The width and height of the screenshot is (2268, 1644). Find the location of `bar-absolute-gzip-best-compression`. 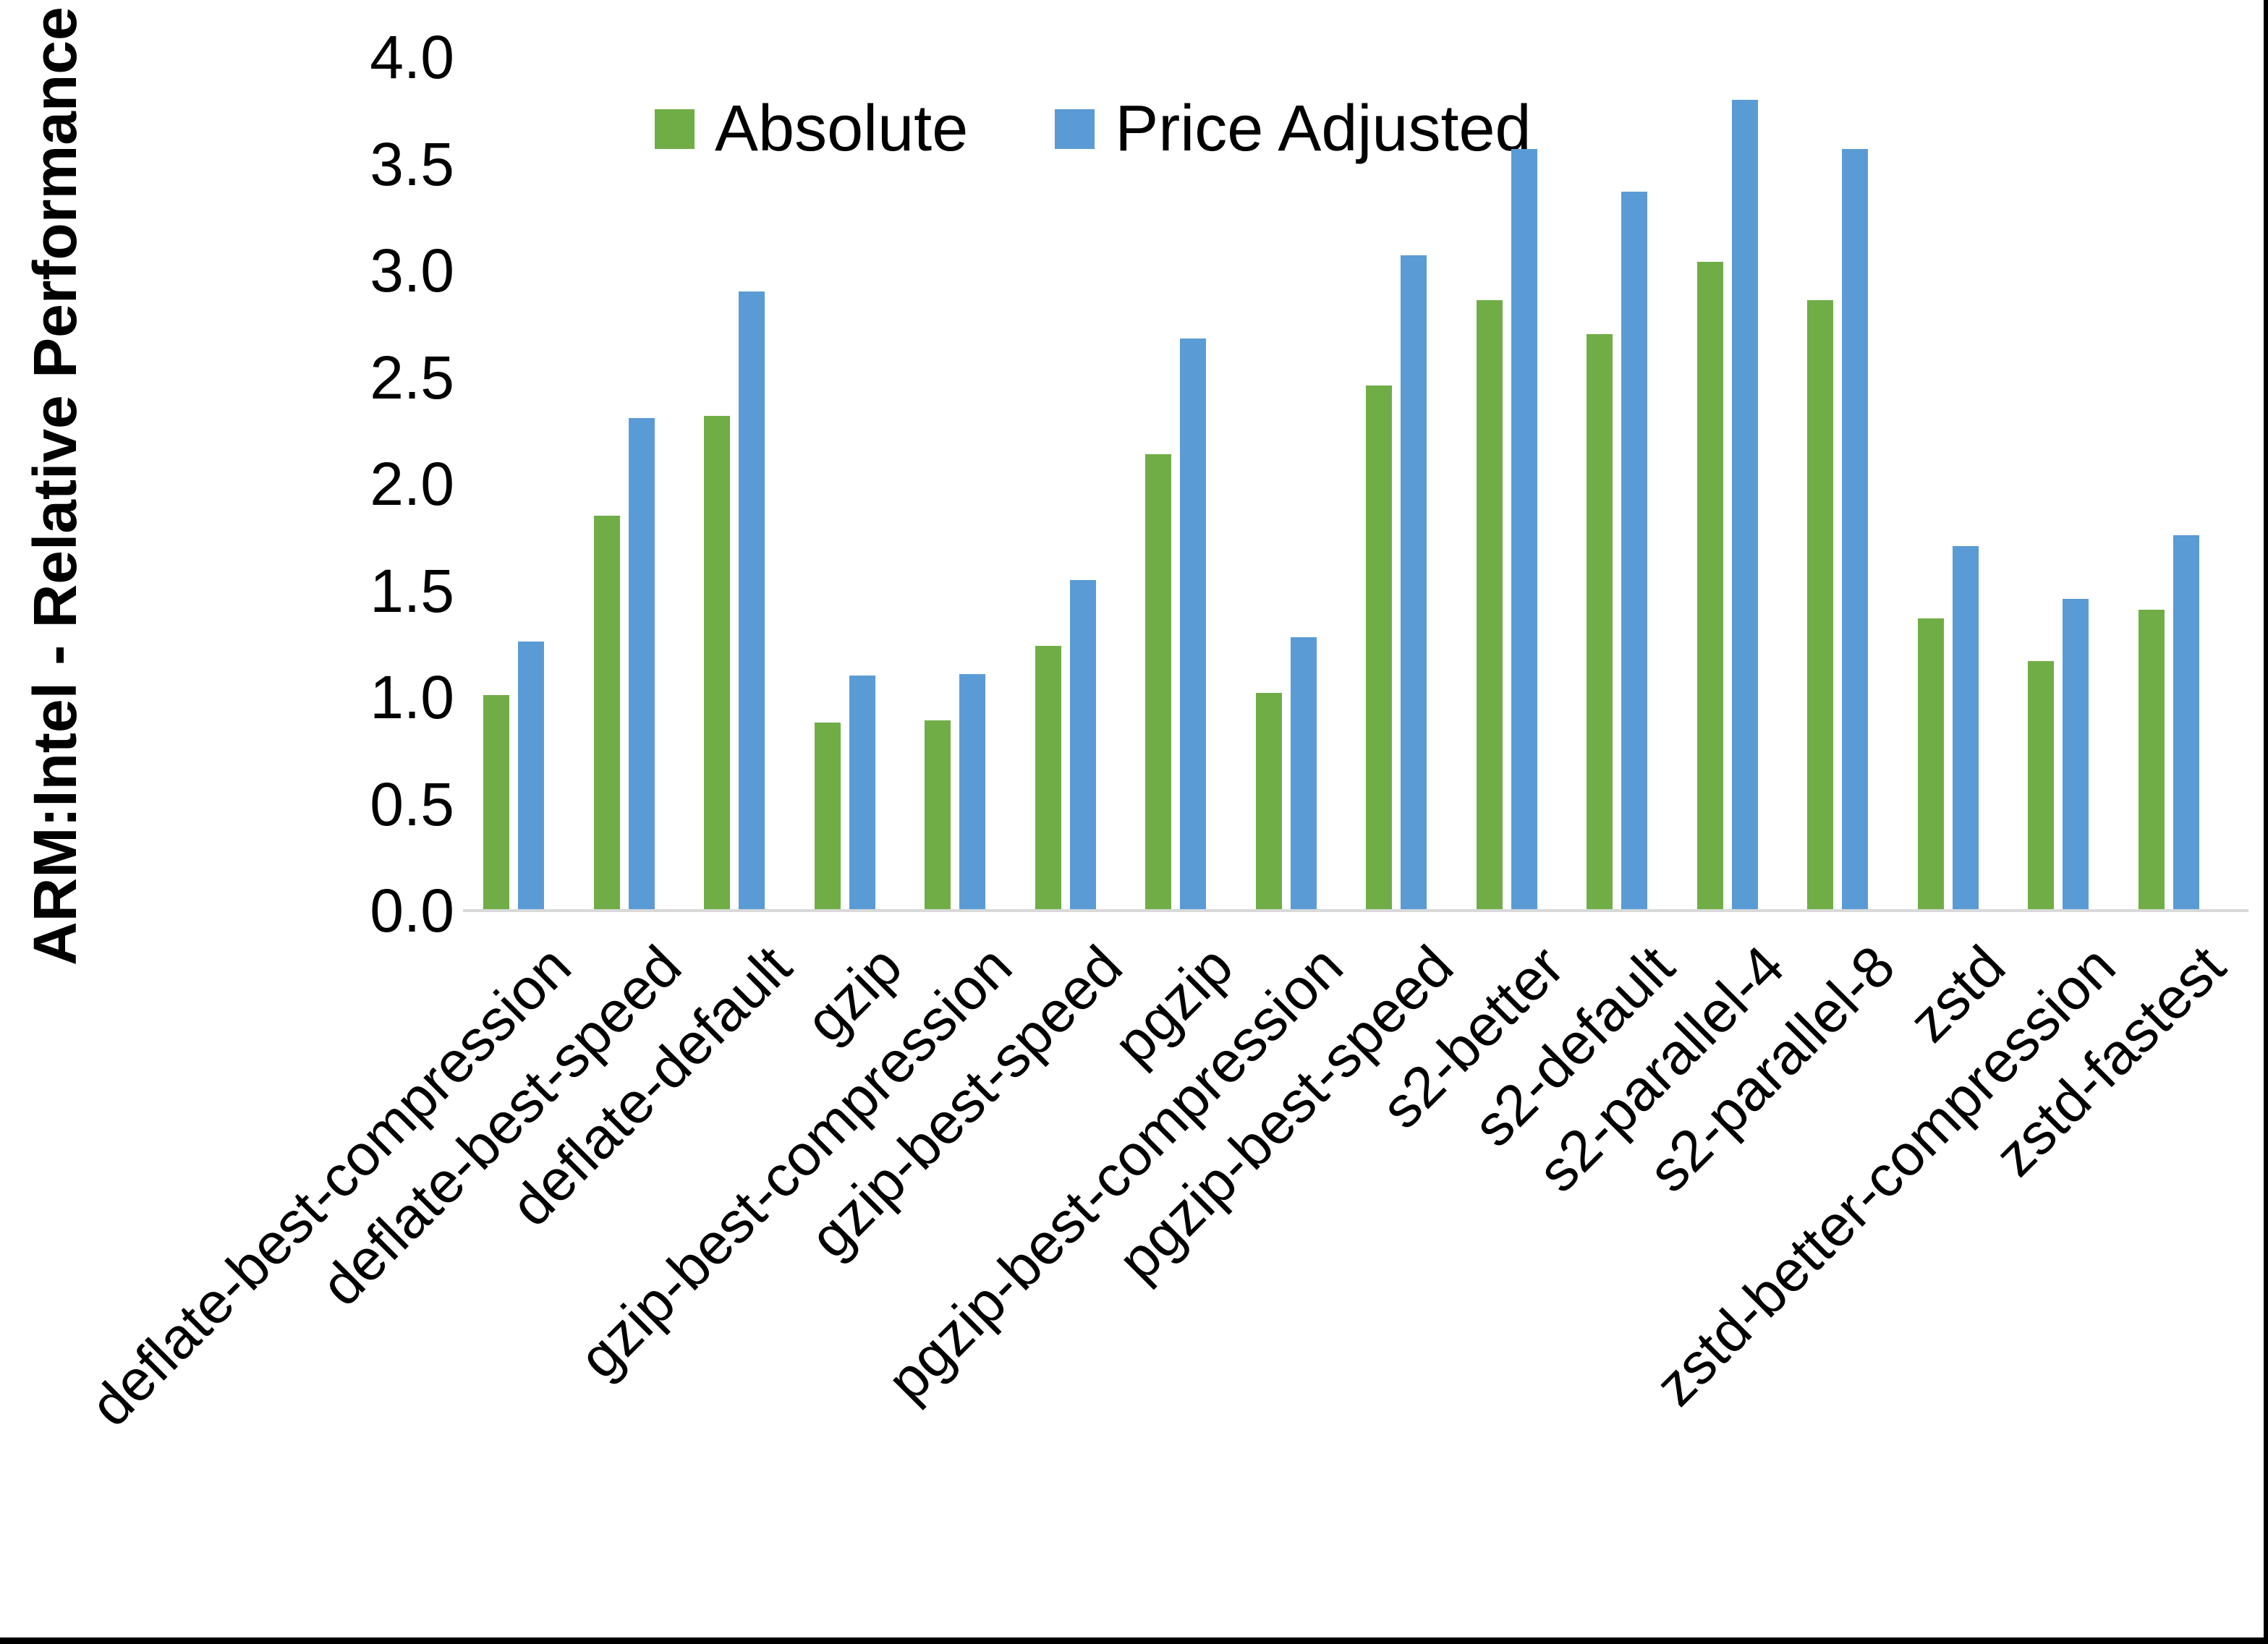

bar-absolute-gzip-best-compression is located at coordinates (938, 815).